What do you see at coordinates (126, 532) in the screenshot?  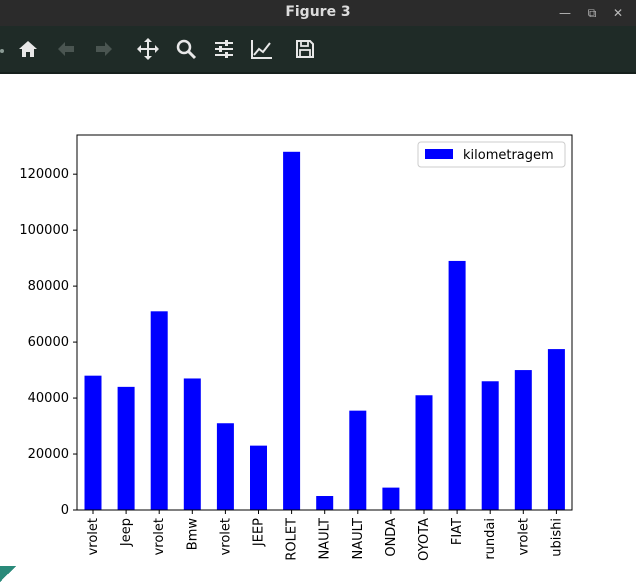 I see `x-tick-label: Jeep` at bounding box center [126, 532].